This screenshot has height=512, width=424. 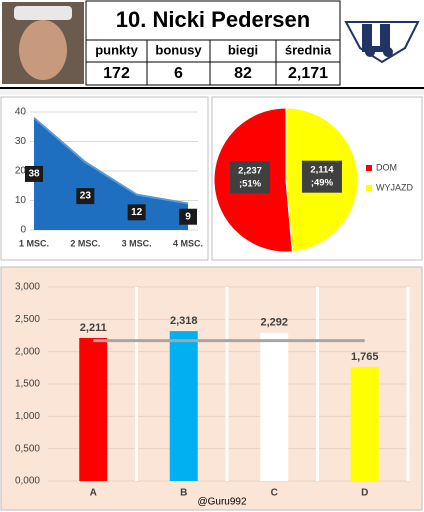 What do you see at coordinates (27, 481) in the screenshot?
I see `y-tick-label: 0,000` at bounding box center [27, 481].